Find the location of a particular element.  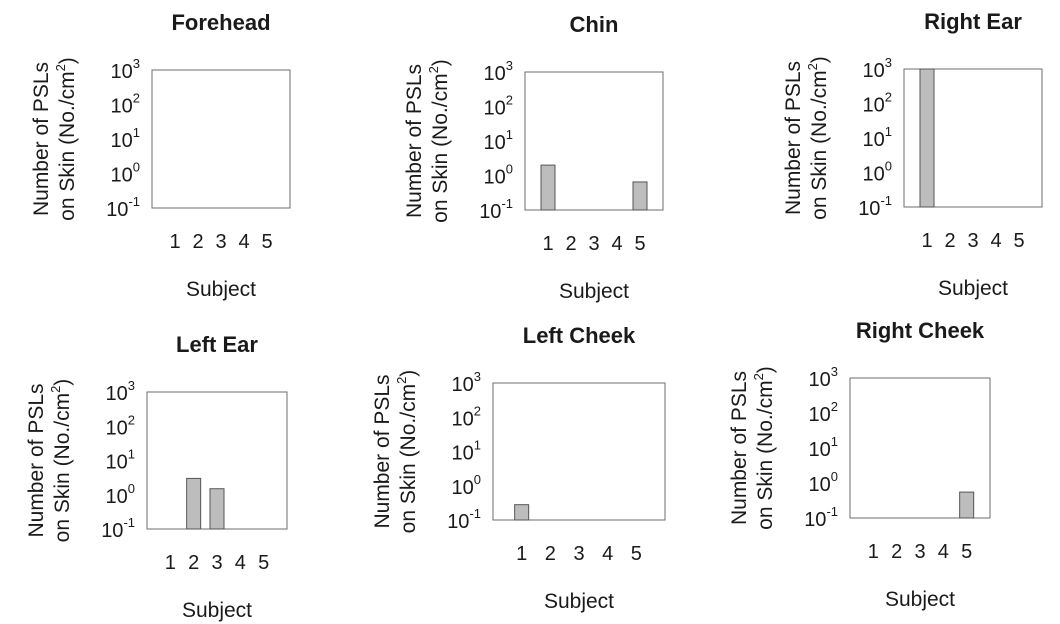

chart-title: Chin is located at coordinates (594, 24).